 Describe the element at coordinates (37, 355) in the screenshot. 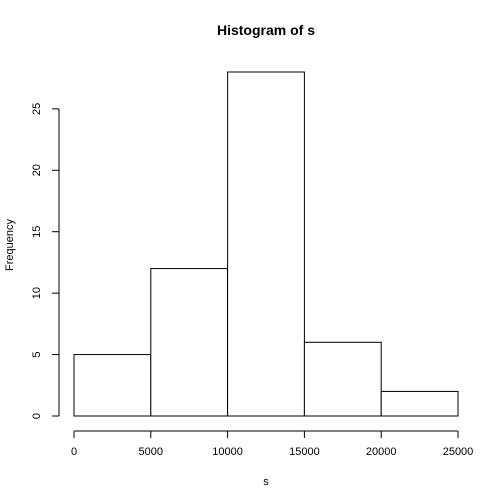

I see `y-tick-label: 5` at that location.